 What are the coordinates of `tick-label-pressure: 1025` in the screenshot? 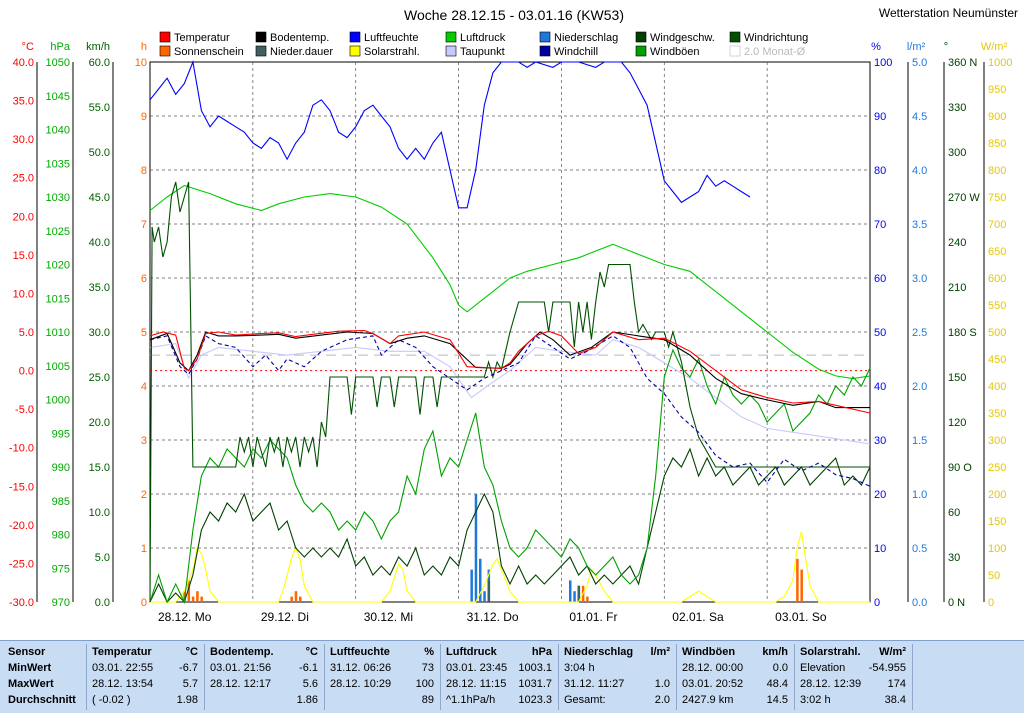 It's located at (58, 232).